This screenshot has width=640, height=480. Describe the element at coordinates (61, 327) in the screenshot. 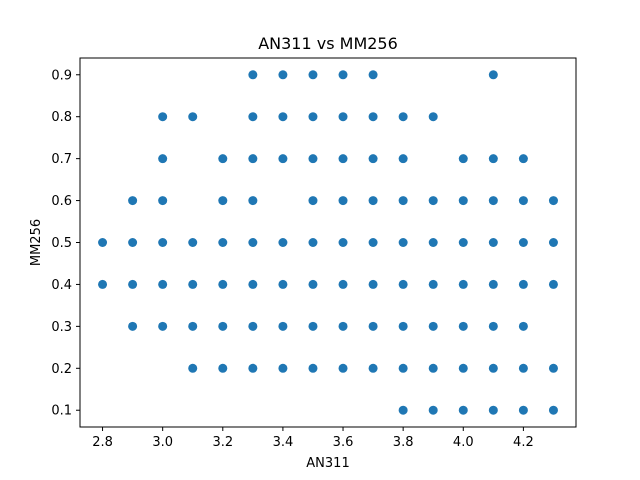

I see `y-tick-label: 0.3` at that location.